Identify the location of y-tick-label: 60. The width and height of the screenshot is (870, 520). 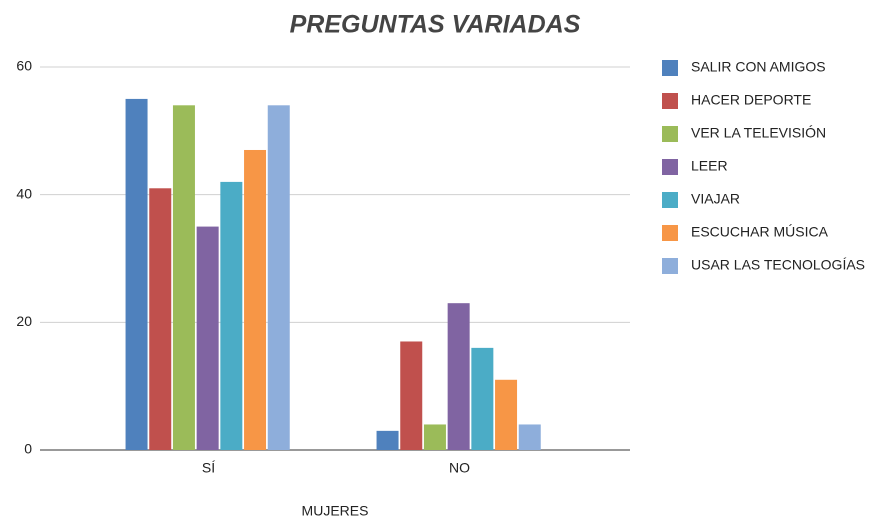
(24, 66).